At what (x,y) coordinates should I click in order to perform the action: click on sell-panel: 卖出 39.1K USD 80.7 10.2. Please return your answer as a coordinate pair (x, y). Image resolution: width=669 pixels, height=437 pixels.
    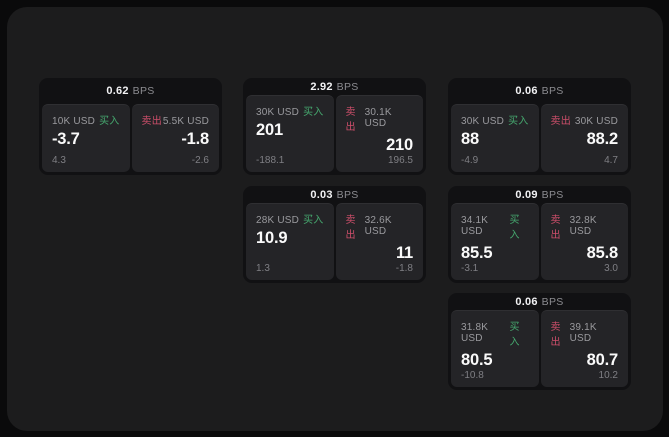
    Looking at the image, I should click on (584, 348).